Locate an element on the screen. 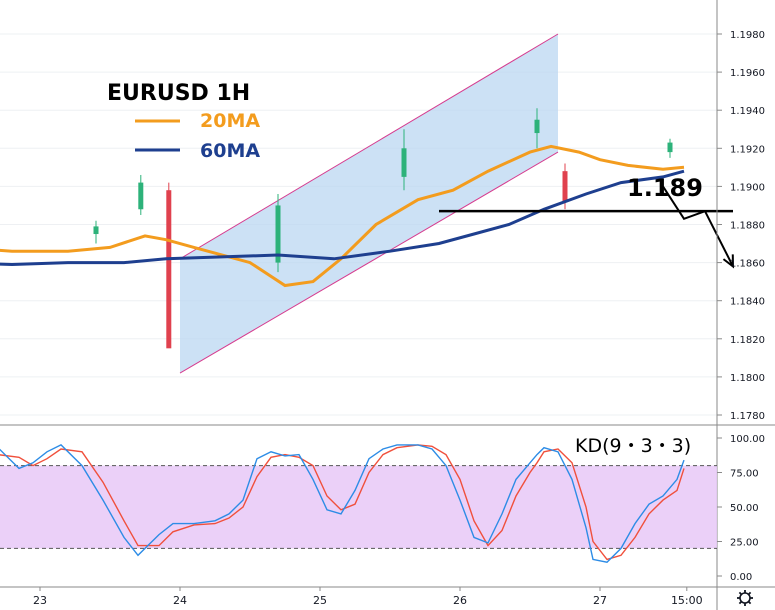  kd-band is located at coordinates (358, 507).